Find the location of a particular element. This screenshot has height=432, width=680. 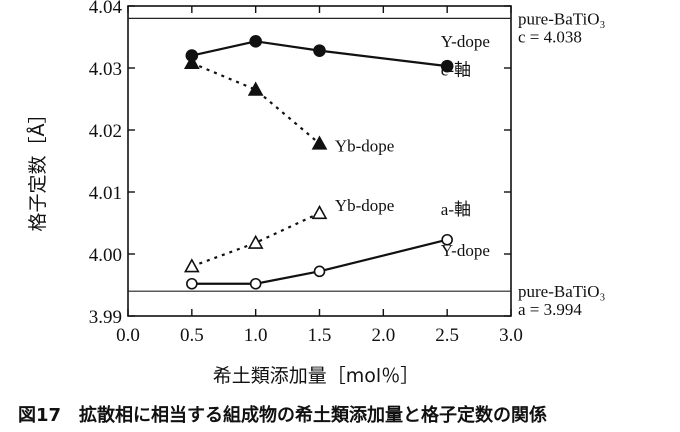

x-tick-label: 0.5 is located at coordinates (192, 335).